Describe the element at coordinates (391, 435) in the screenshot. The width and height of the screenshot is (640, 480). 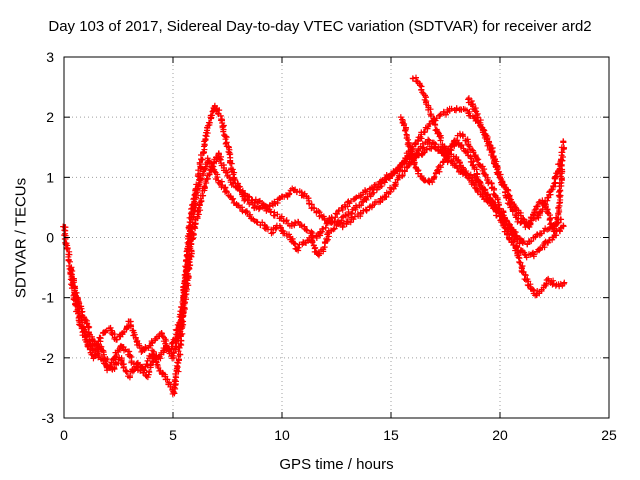
I see `x-tick-label: 15` at that location.